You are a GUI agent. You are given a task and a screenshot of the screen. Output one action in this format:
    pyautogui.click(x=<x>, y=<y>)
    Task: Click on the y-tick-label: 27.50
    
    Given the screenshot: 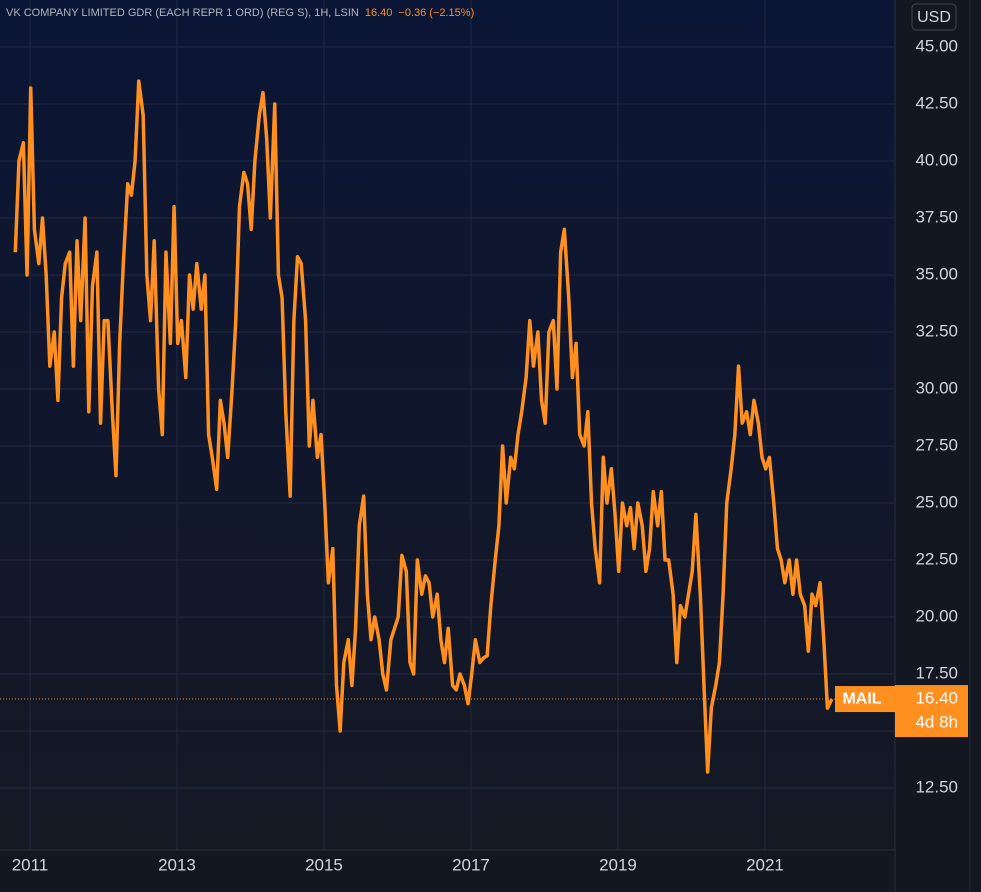 What is the action you would take?
    pyautogui.click(x=936, y=444)
    